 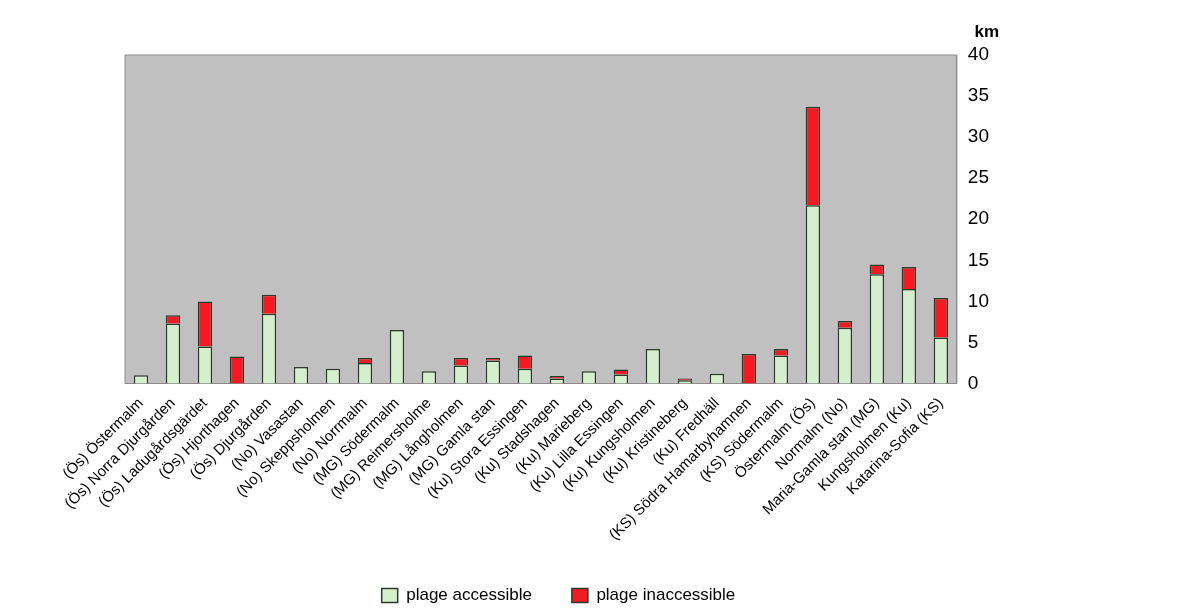 I want to click on y-tick-label: 15, so click(x=978, y=259).